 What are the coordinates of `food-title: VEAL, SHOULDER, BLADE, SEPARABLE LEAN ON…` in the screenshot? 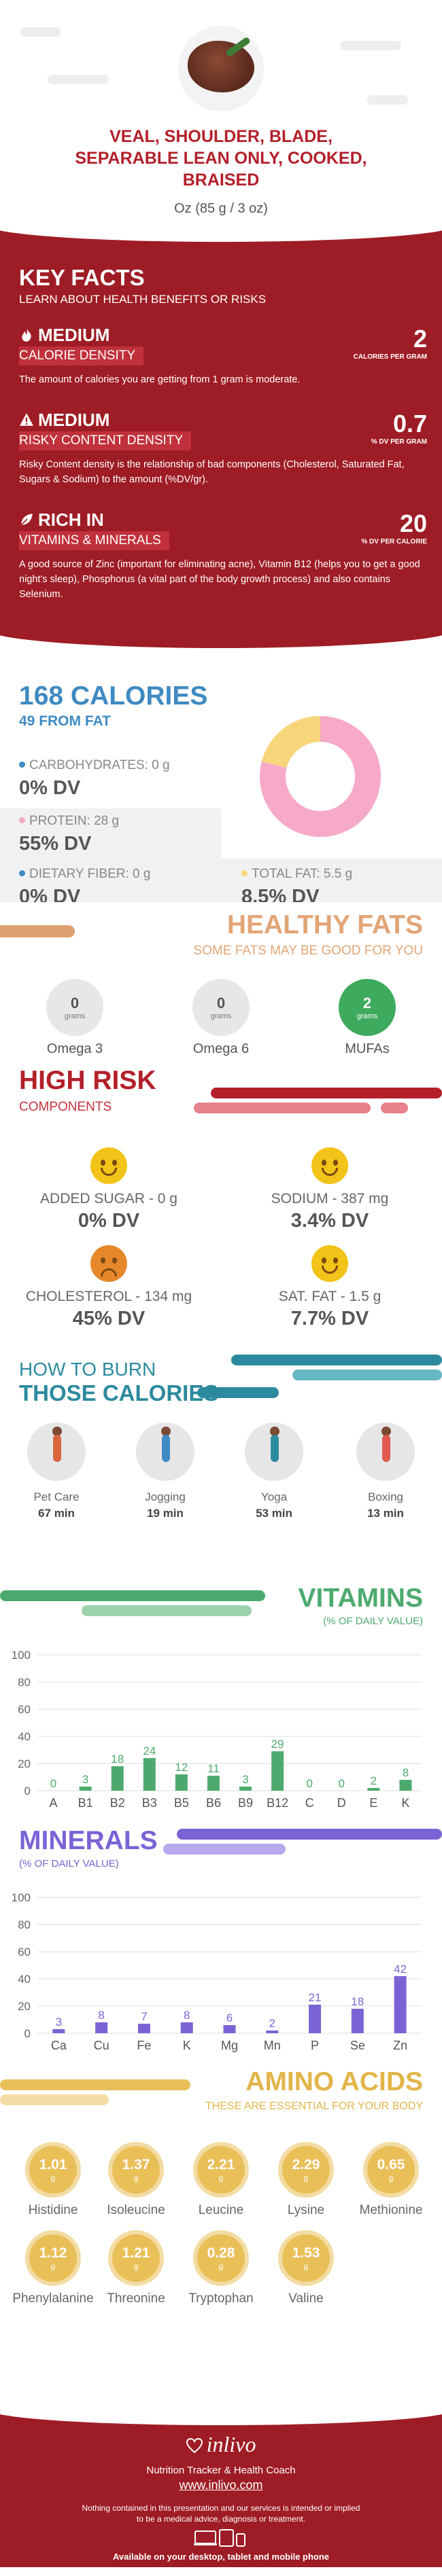 It's located at (221, 158).